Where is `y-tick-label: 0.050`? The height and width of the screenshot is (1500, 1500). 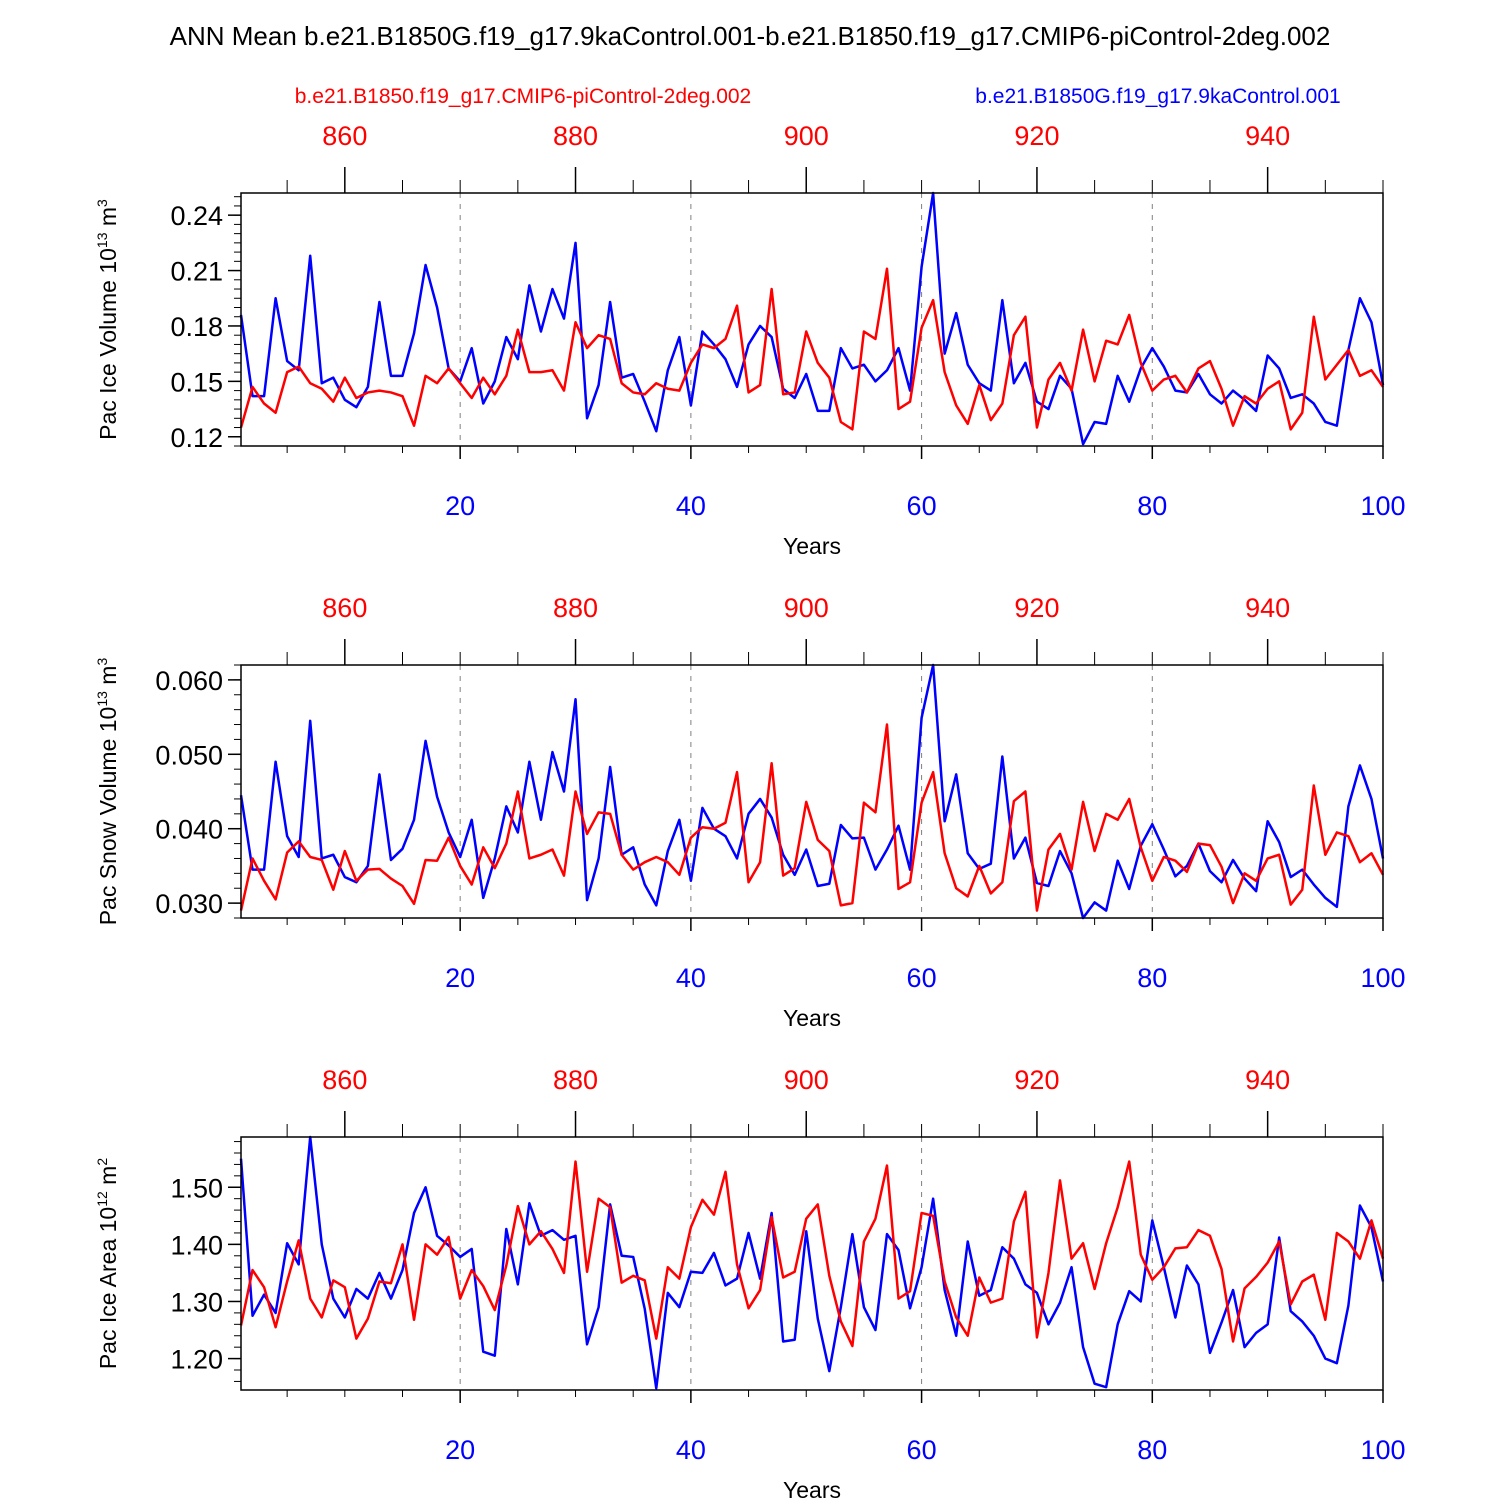
y-tick-label: 0.050 is located at coordinates (189, 755).